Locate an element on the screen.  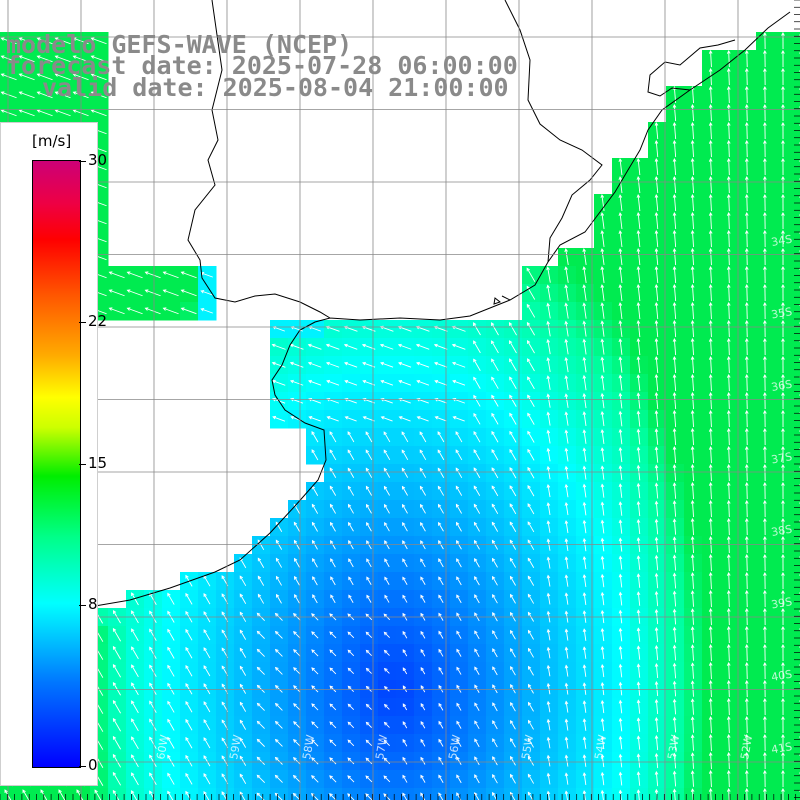
longitude-label: 58W is located at coordinates (308, 747).